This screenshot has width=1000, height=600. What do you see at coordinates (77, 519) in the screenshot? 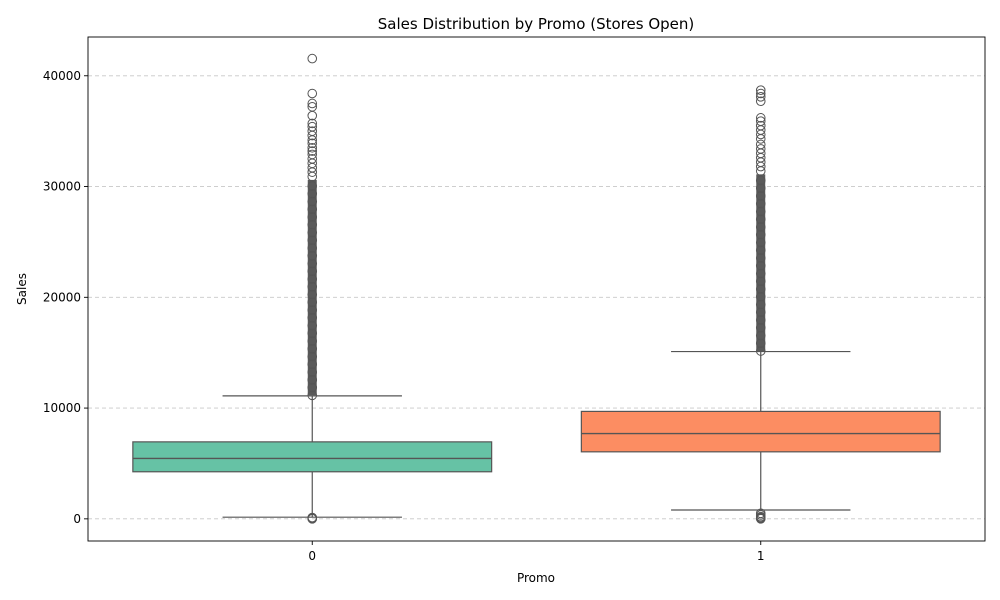
I see `y-tick-label: 0` at bounding box center [77, 519].